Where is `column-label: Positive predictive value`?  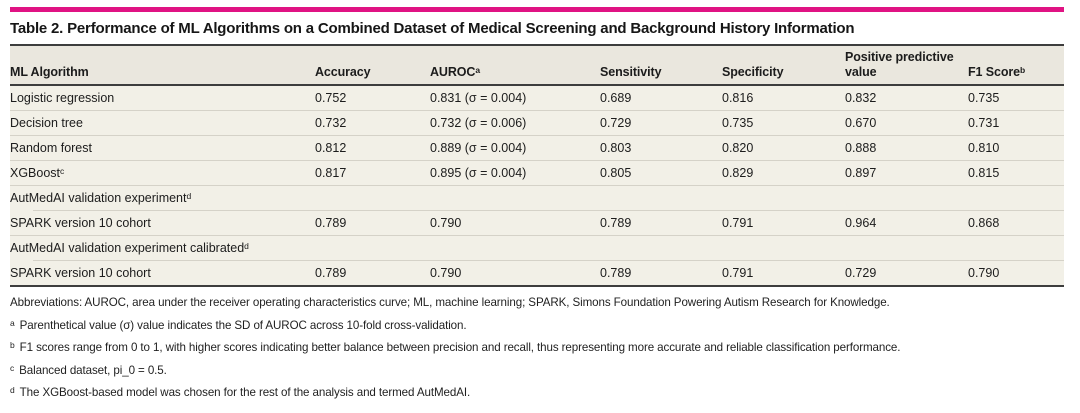 column-label: Positive predictive value is located at coordinates (899, 64).